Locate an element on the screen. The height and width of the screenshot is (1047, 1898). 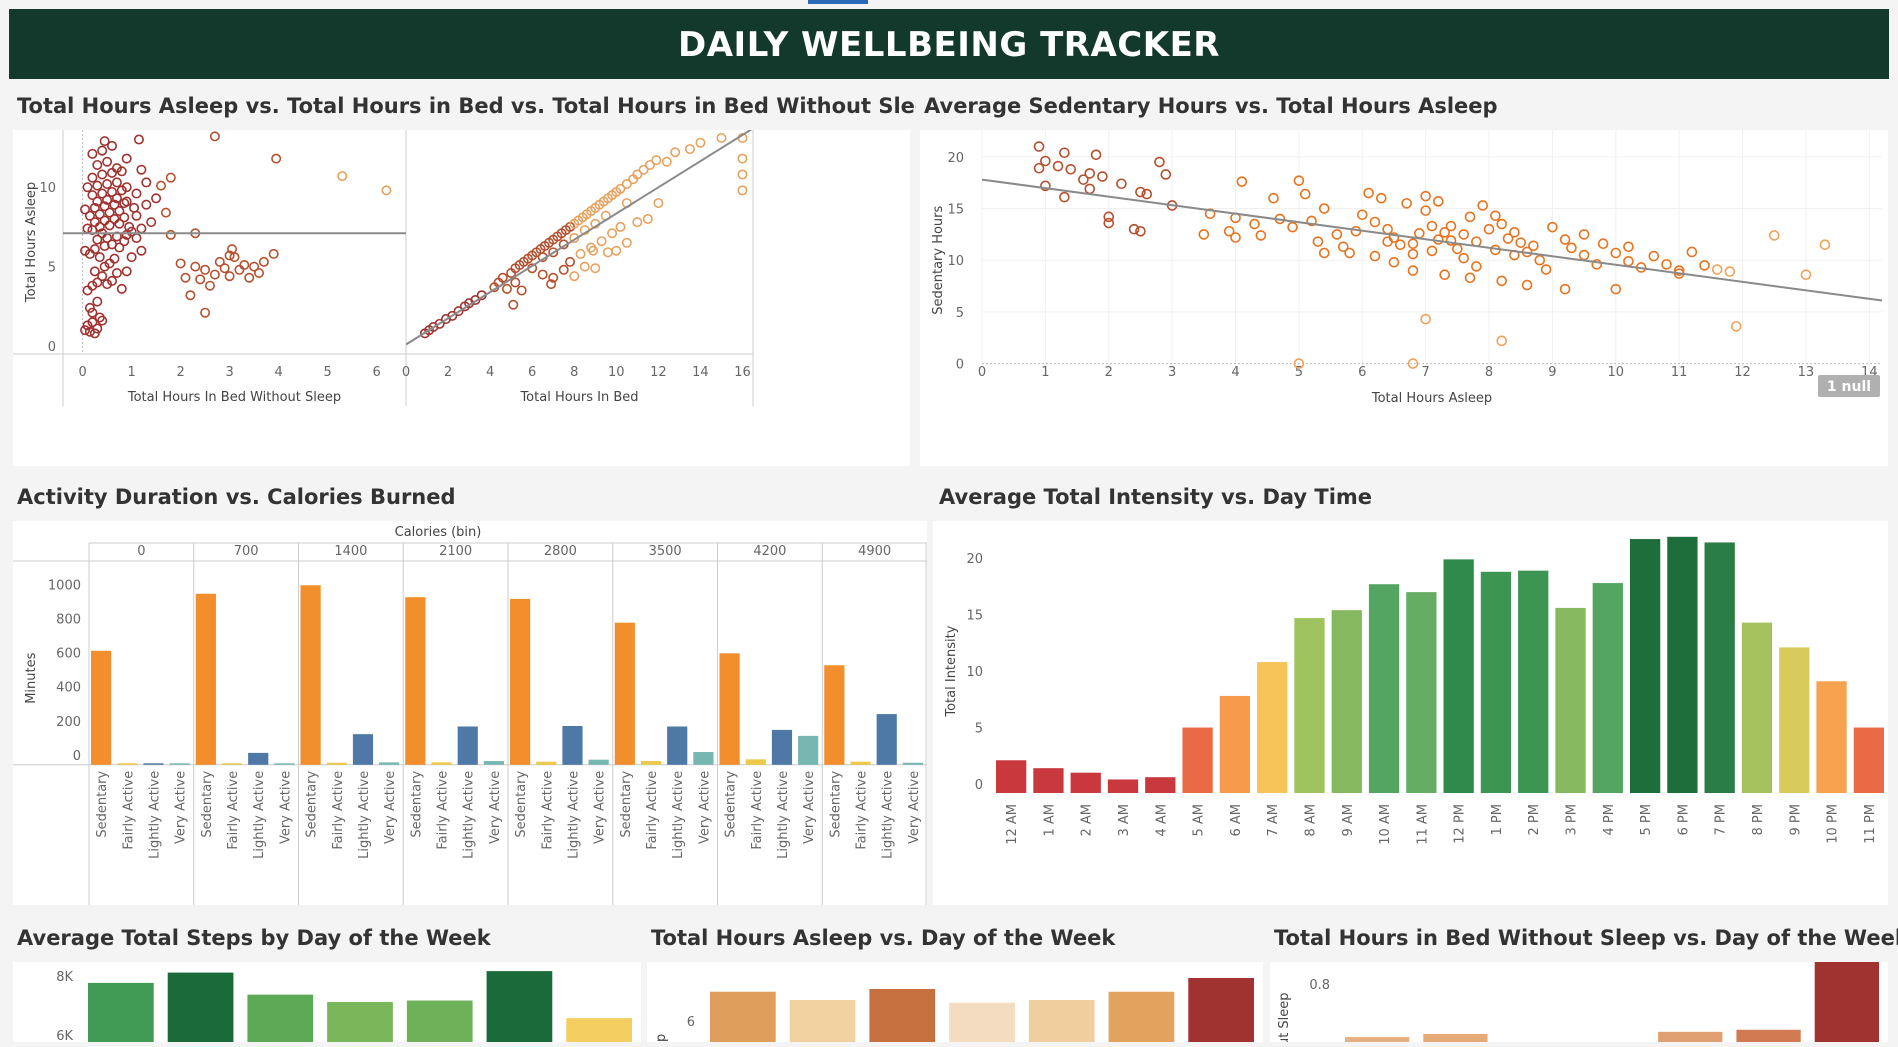
asleep-dow-plot-area: 6 ep is located at coordinates (955, 1004).